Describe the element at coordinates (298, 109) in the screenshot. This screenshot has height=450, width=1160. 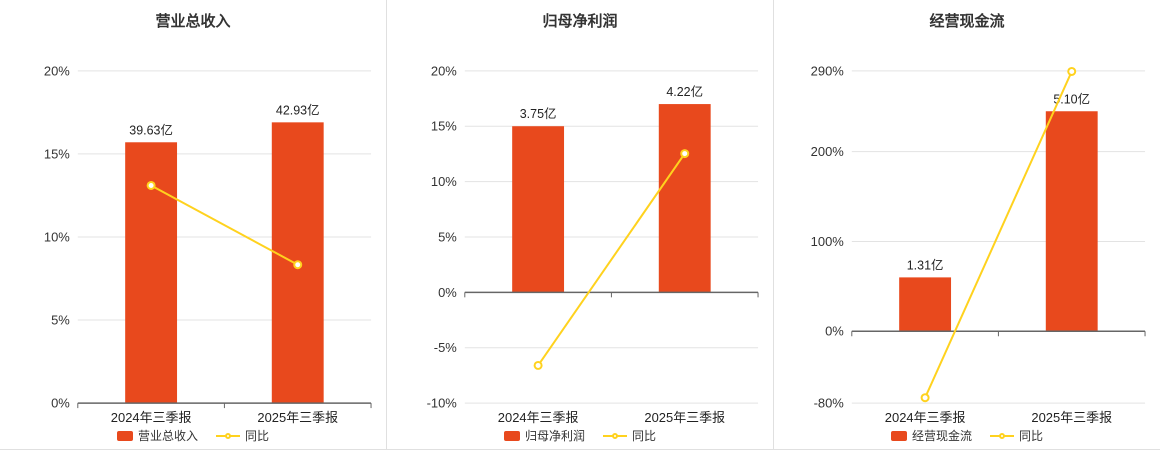
I see `bar-value-label: 42.93亿` at that location.